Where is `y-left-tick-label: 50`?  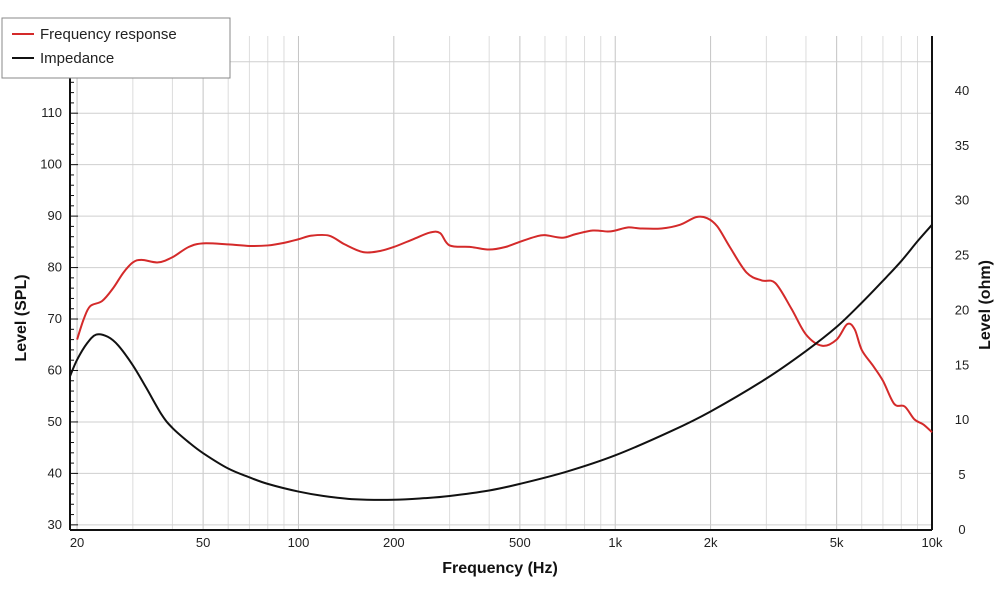
y-left-tick-label: 50 is located at coordinates (55, 421).